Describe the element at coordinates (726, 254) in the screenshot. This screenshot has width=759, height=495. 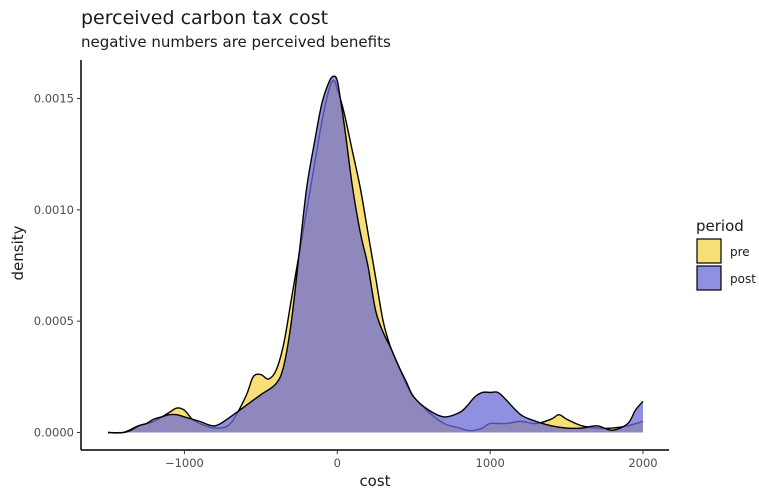
I see `legend: period pre post` at that location.